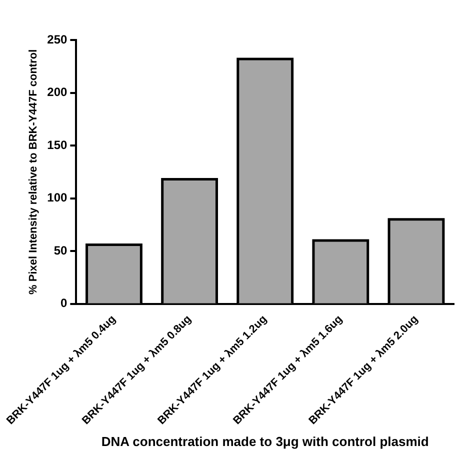 The height and width of the screenshot is (458, 460). What do you see at coordinates (57, 197) in the screenshot?
I see `y-tick-label: 100` at bounding box center [57, 197].